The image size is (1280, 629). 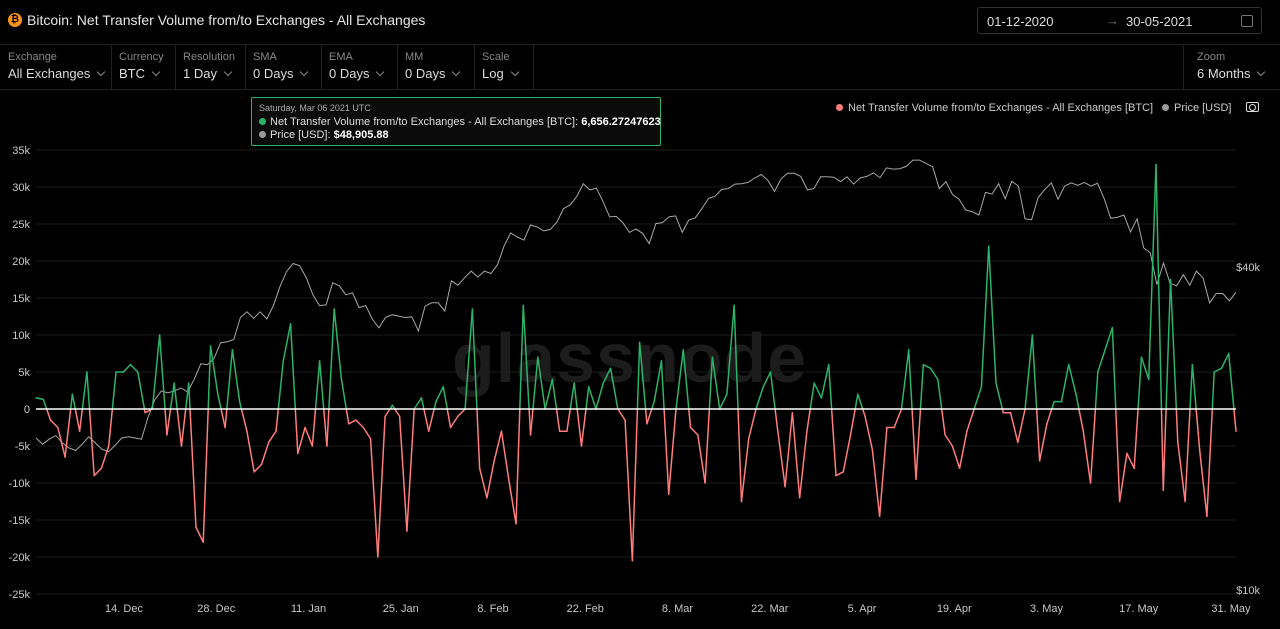 I want to click on x-tick-label: 8. Mar, so click(x=678, y=609).